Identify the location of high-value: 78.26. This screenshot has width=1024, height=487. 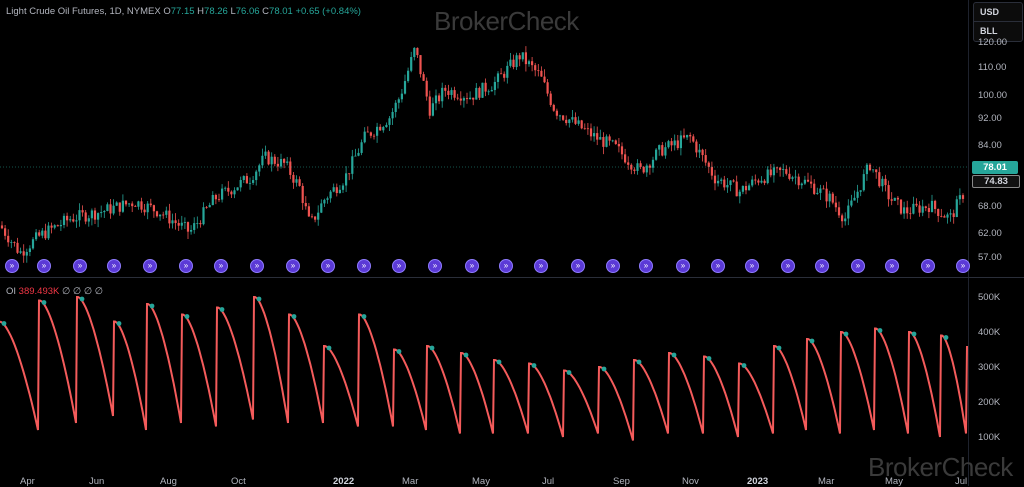
(216, 11).